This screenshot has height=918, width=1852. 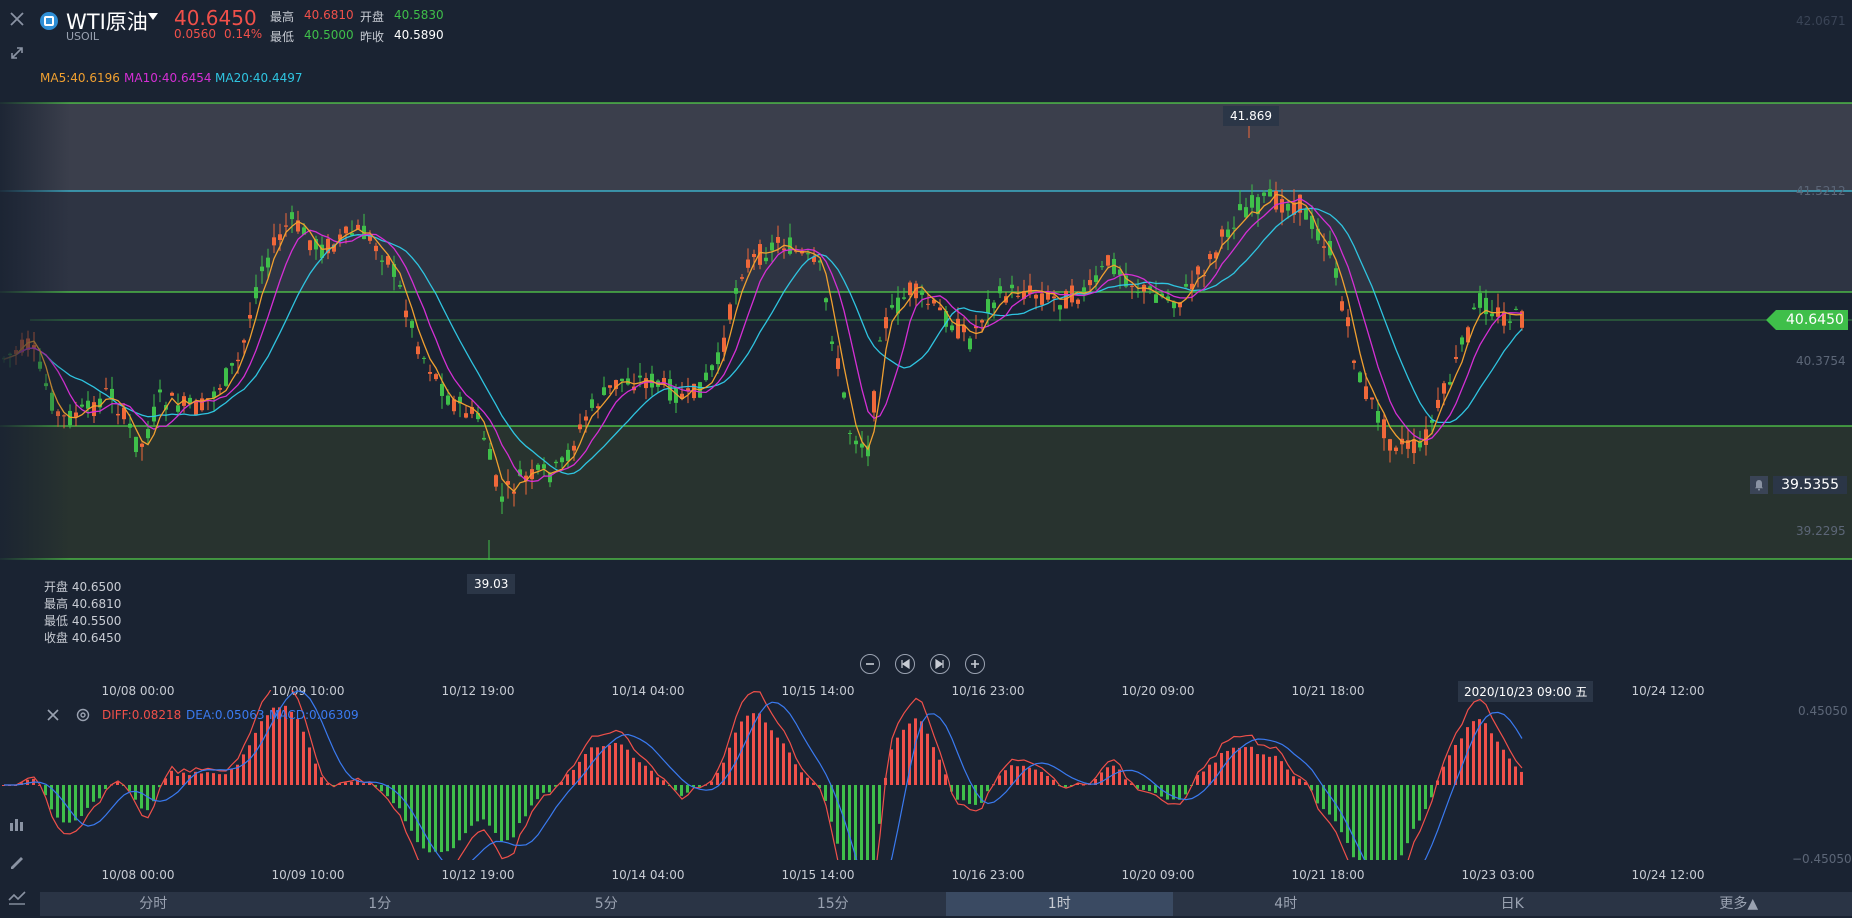 I want to click on prev-close-value: 40.5890, so click(x=419, y=35).